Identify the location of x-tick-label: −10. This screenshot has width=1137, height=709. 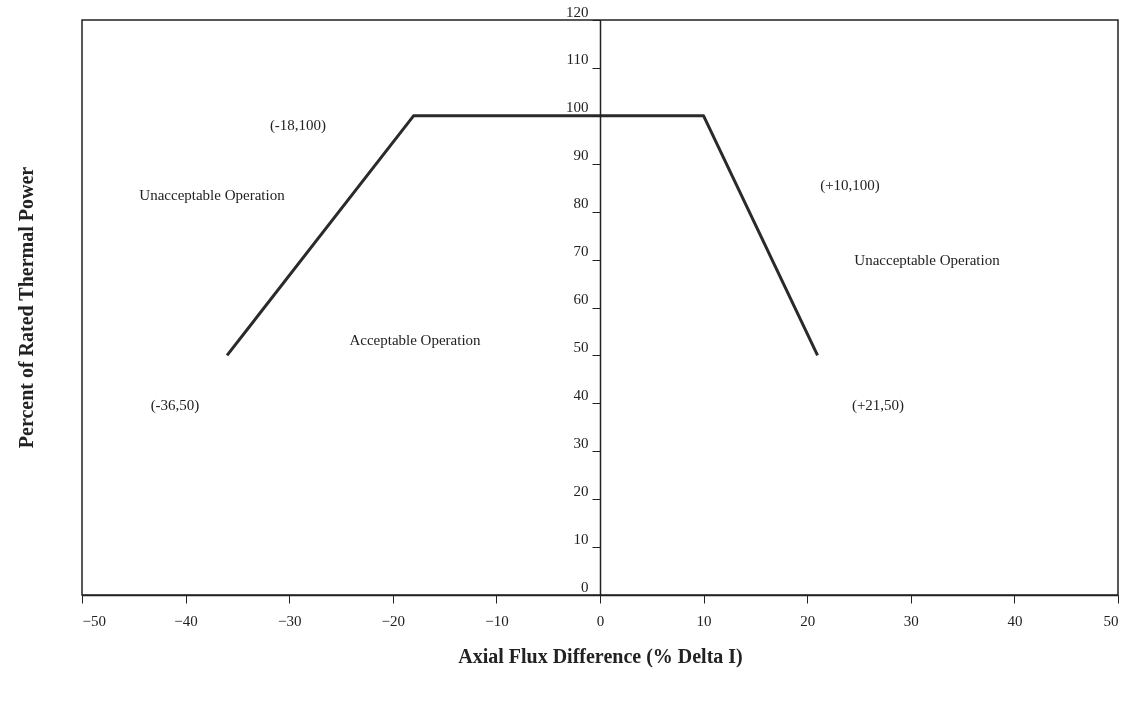
(497, 620).